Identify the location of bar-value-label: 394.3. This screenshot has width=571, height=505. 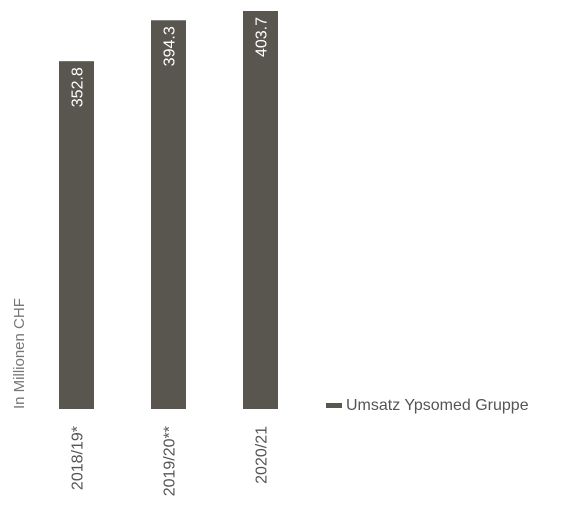
(170, 46).